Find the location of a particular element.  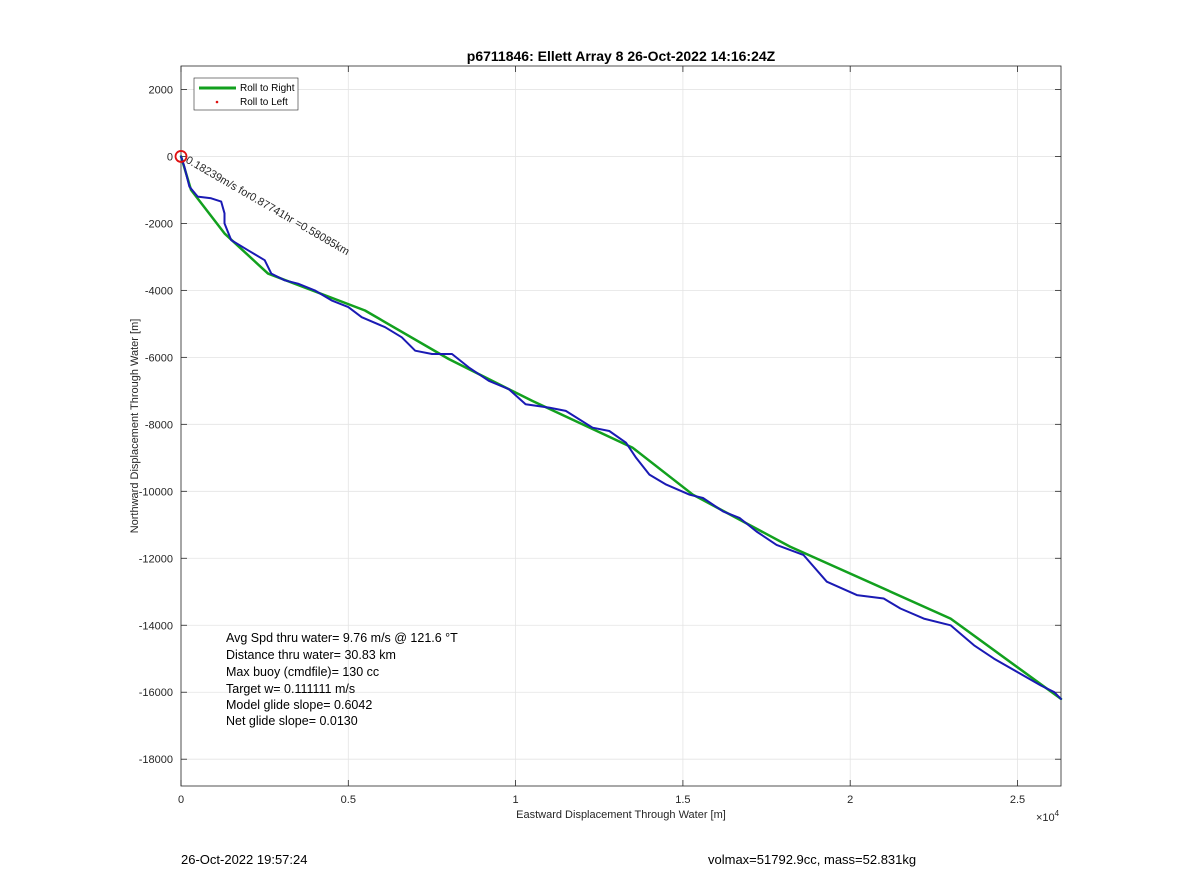

y-tick-label: -16000 is located at coordinates (156, 693).